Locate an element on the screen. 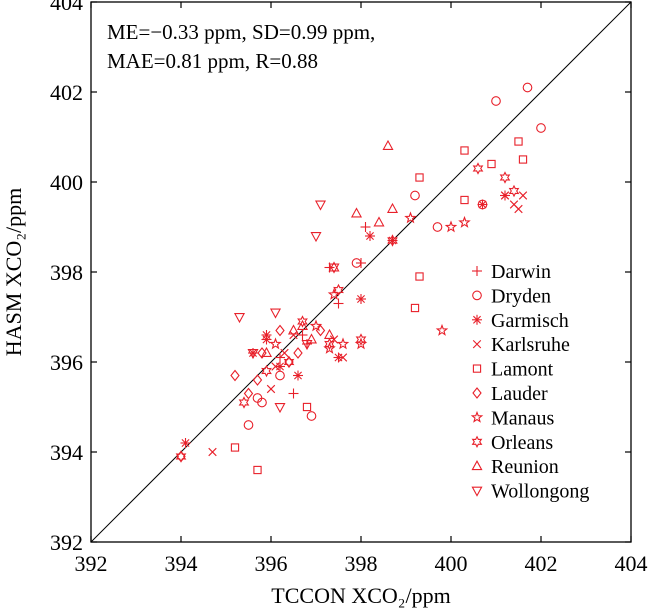  legend-item-manaus: Manaus is located at coordinates (512, 418).